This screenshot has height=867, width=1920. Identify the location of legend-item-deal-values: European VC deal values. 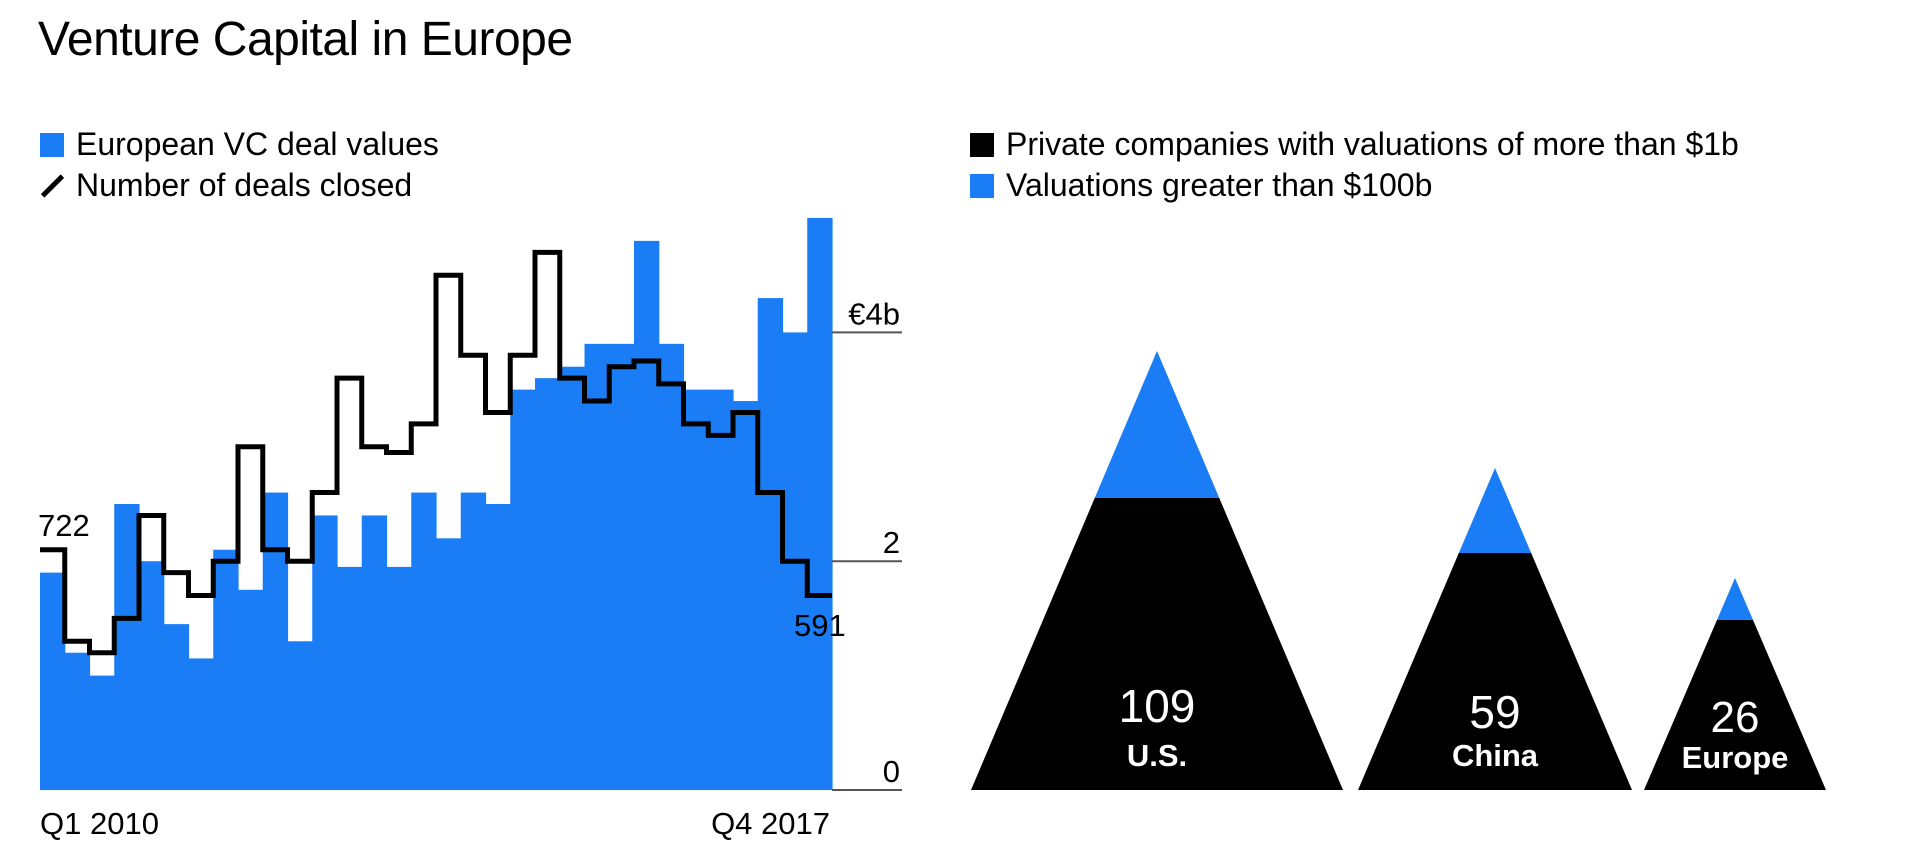
(239, 144).